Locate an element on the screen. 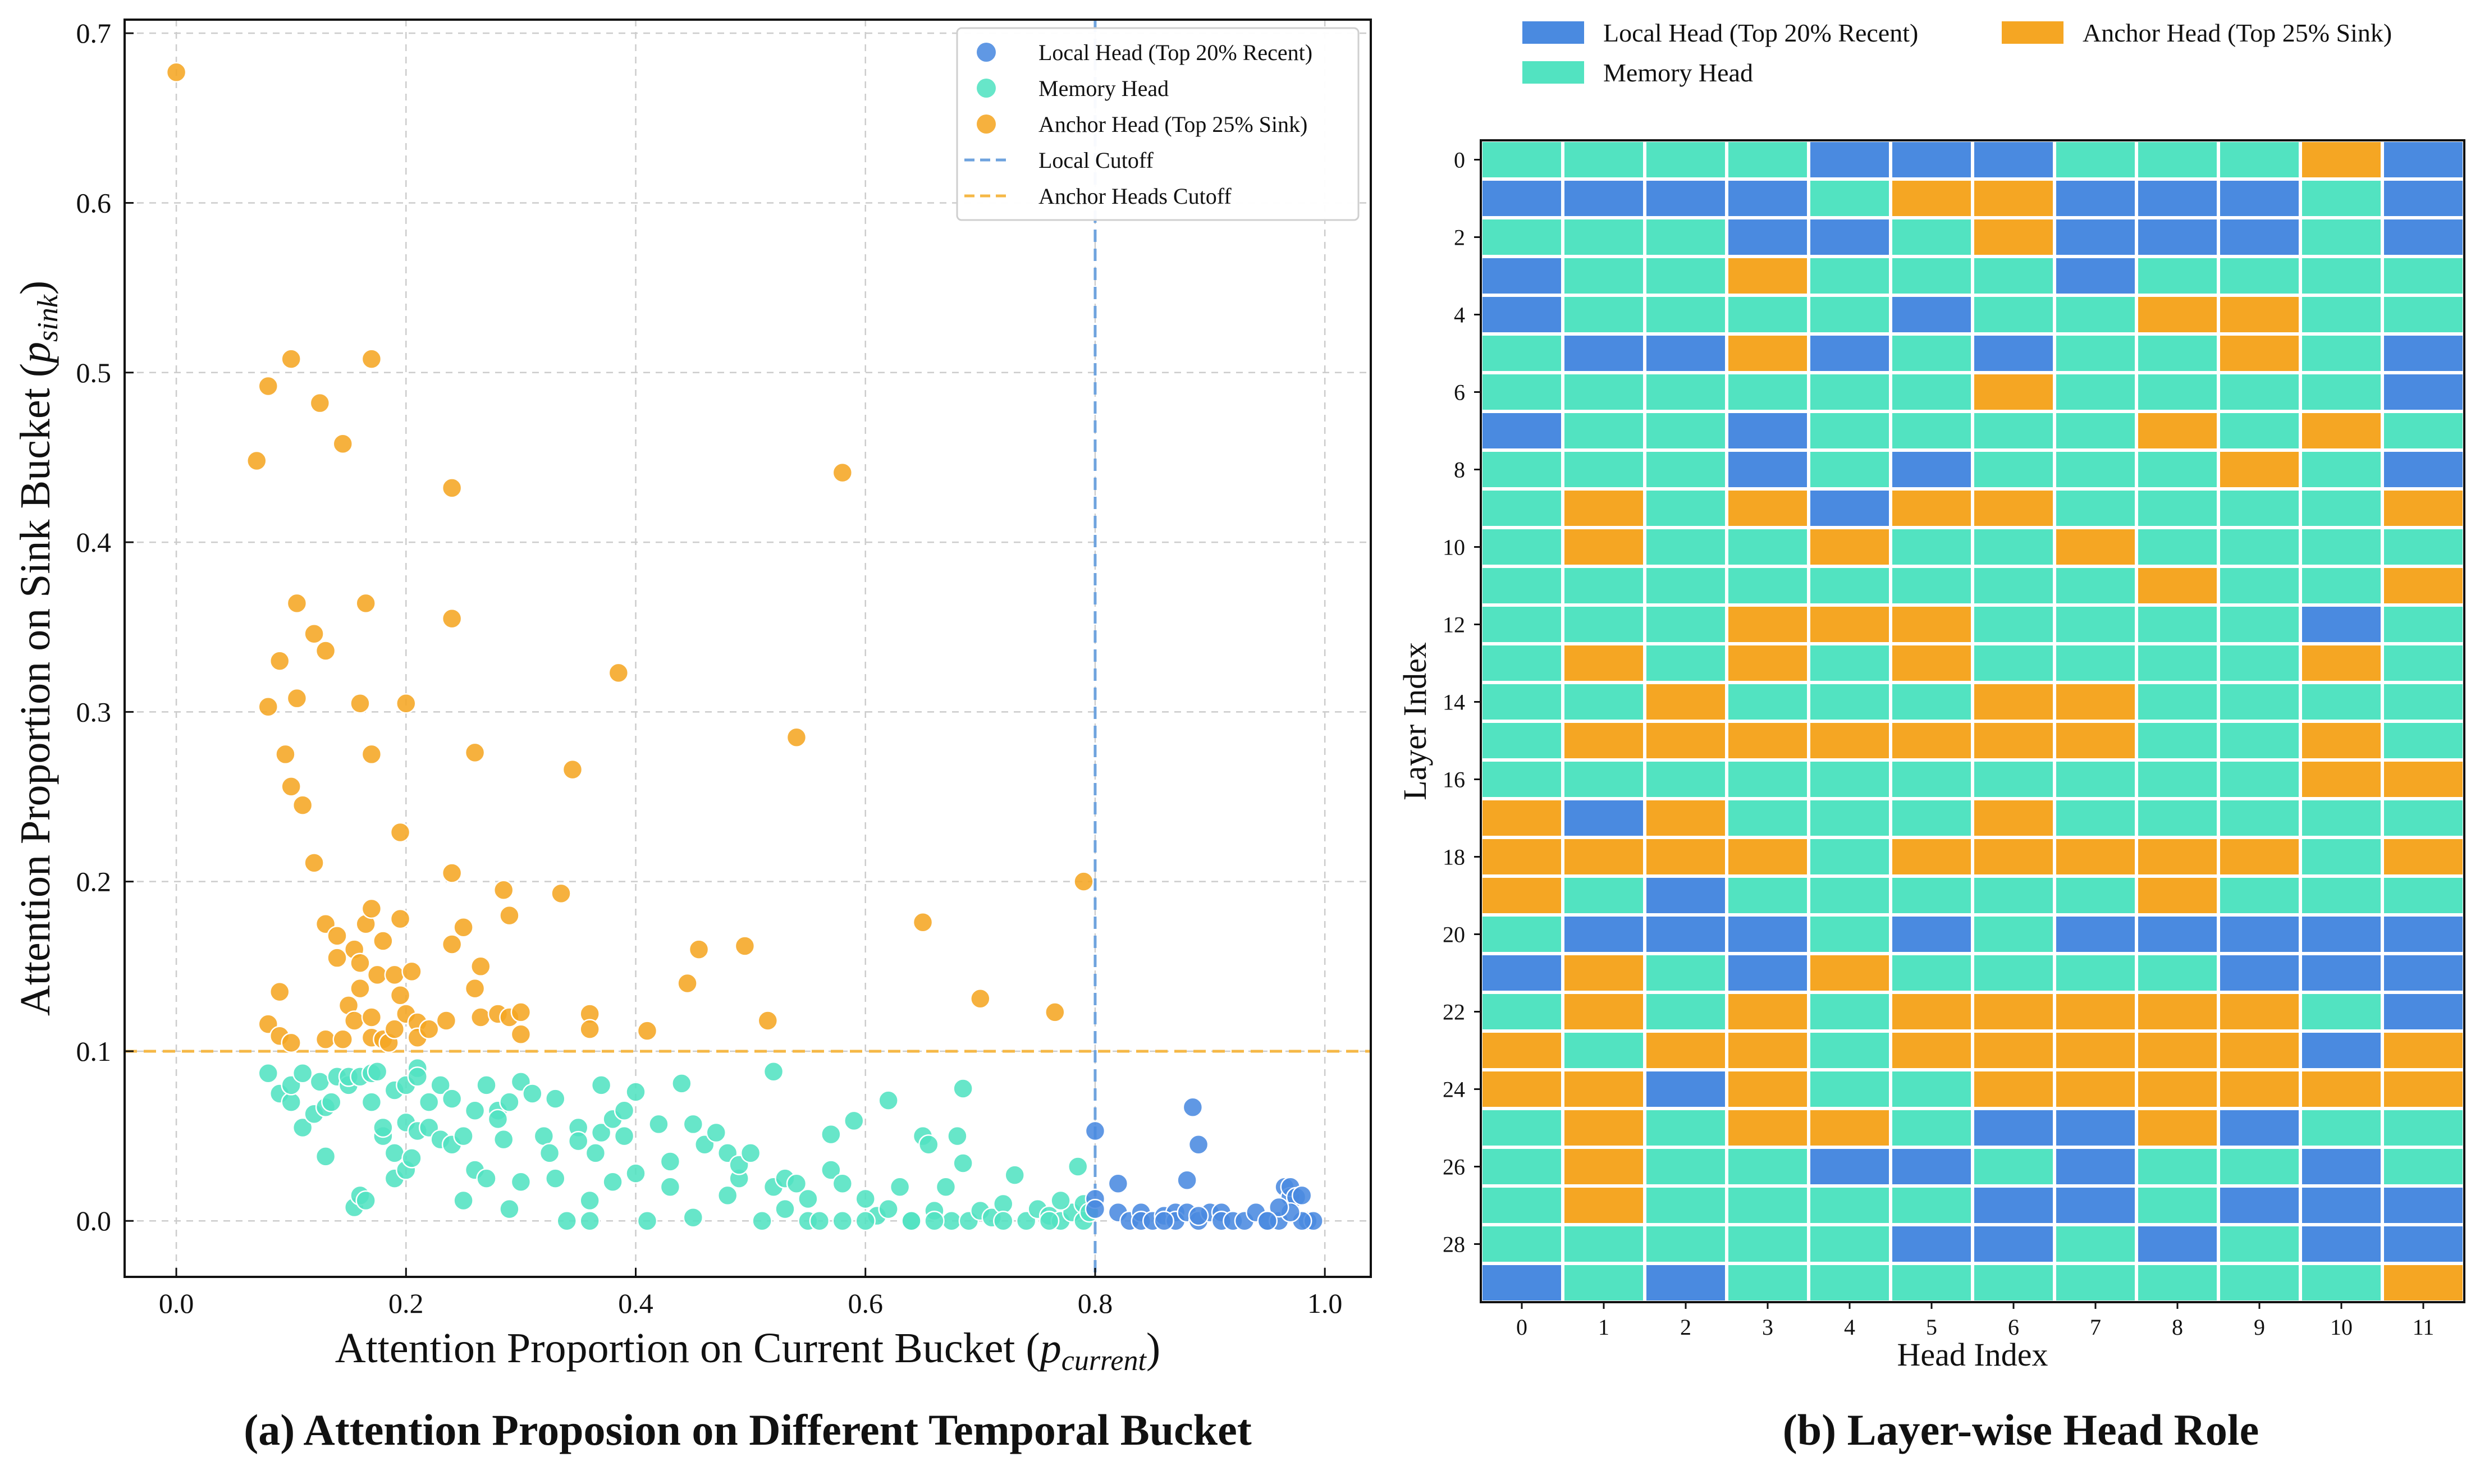 Image resolution: width=2480 pixels, height=1484 pixels. heatmap-x-tick-label: 7 is located at coordinates (2096, 1327).